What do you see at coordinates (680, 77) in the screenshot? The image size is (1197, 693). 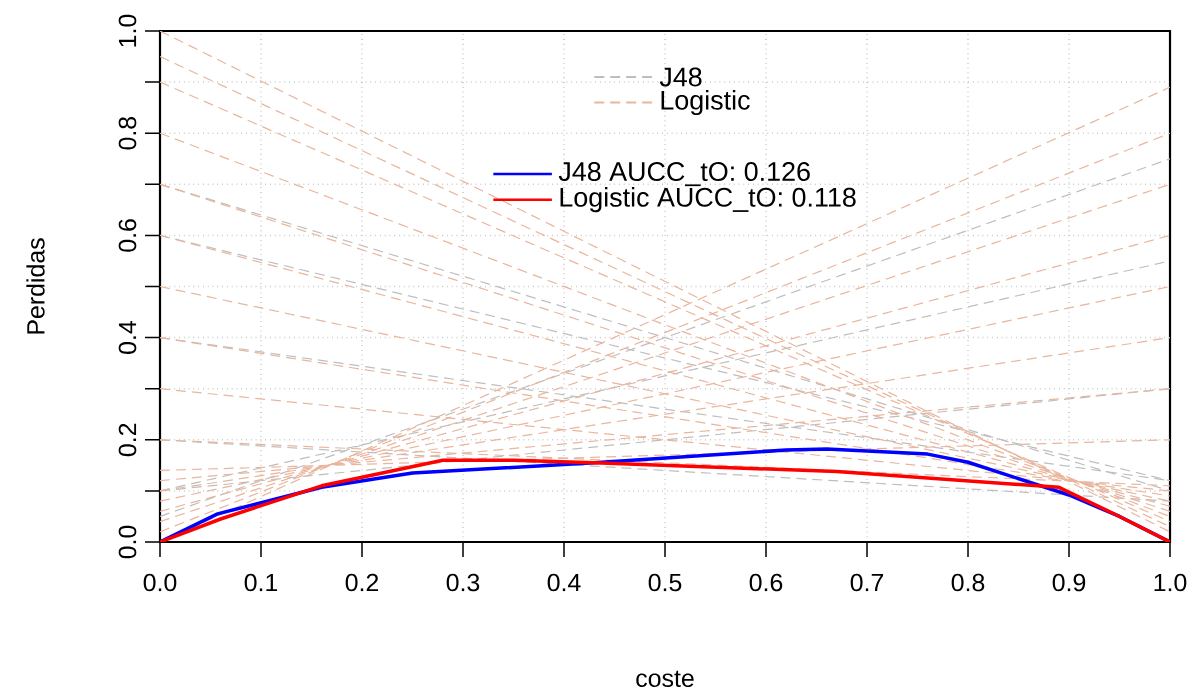 I see `legend-label: J48` at bounding box center [680, 77].